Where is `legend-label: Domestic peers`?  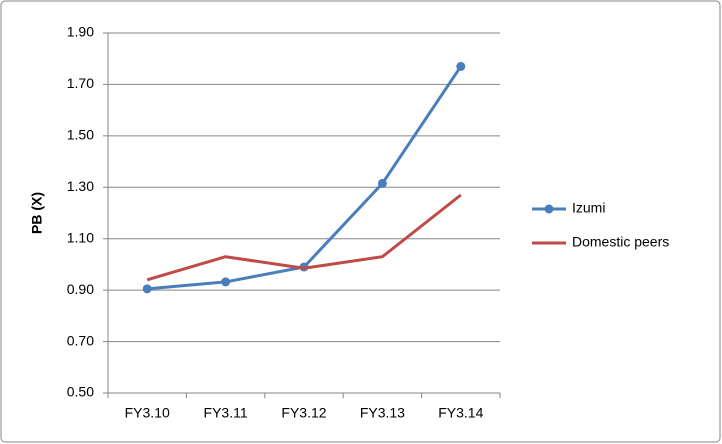 legend-label: Domestic peers is located at coordinates (620, 242).